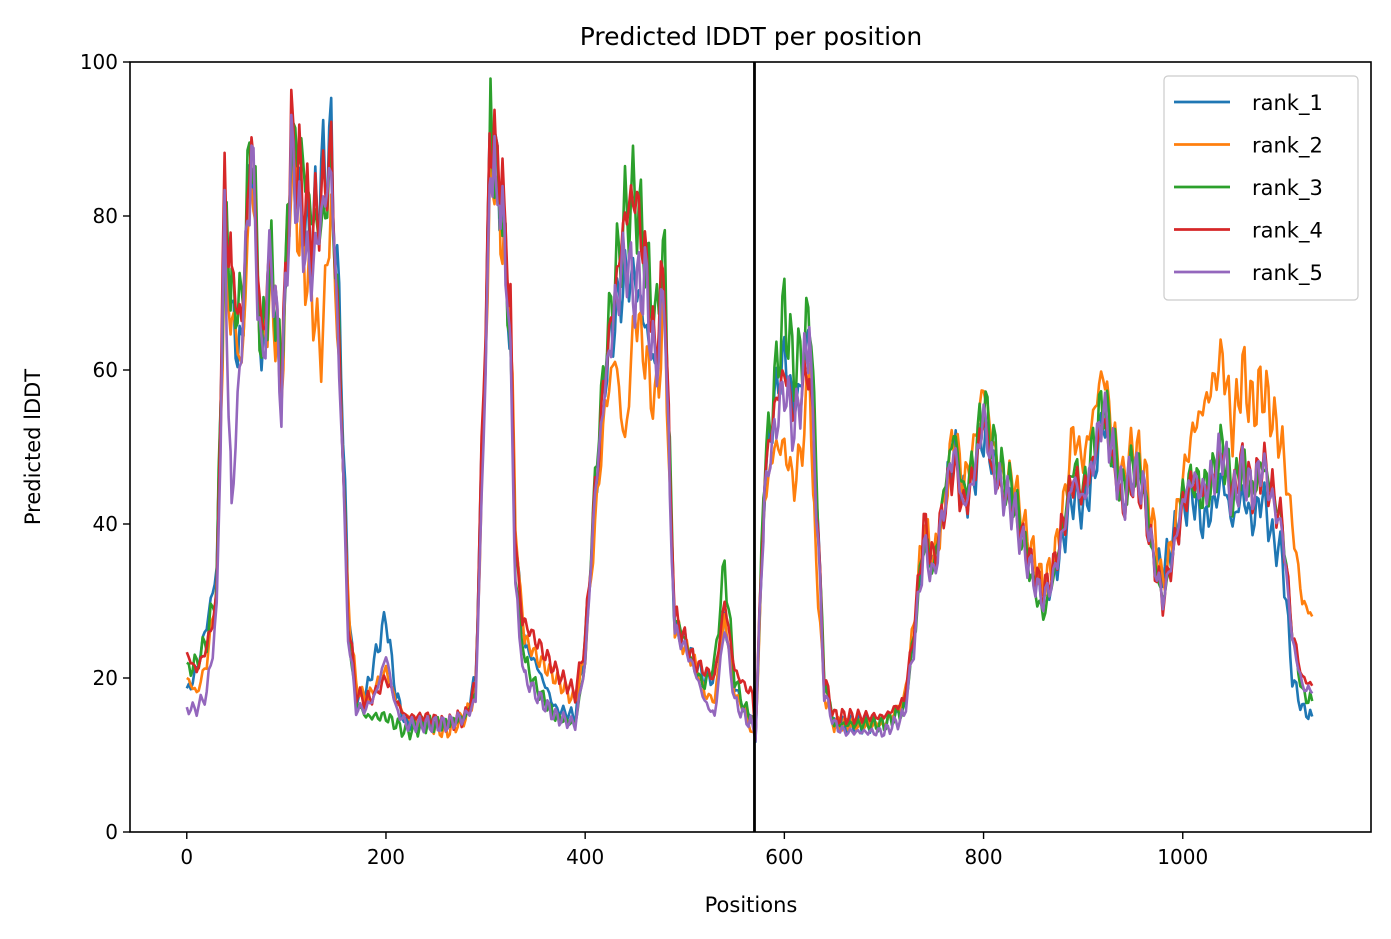  What do you see at coordinates (1287, 273) in the screenshot?
I see `legend-label-rank_5: rank_5` at bounding box center [1287, 273].